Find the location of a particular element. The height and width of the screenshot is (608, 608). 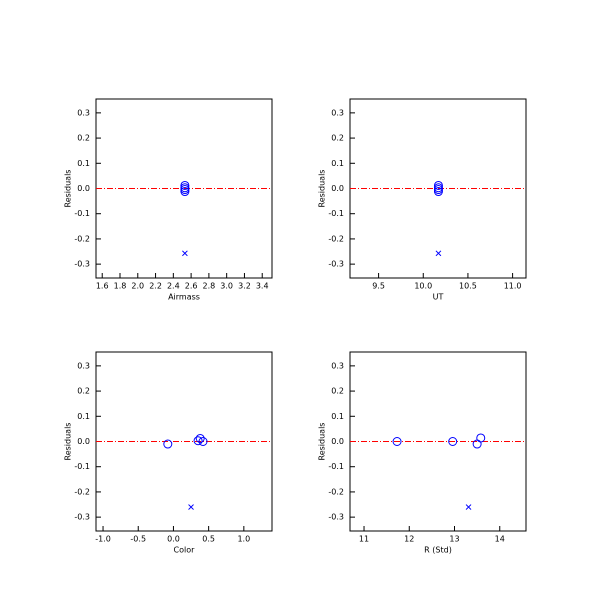

x-tick-label: 2.6 is located at coordinates (191, 286).